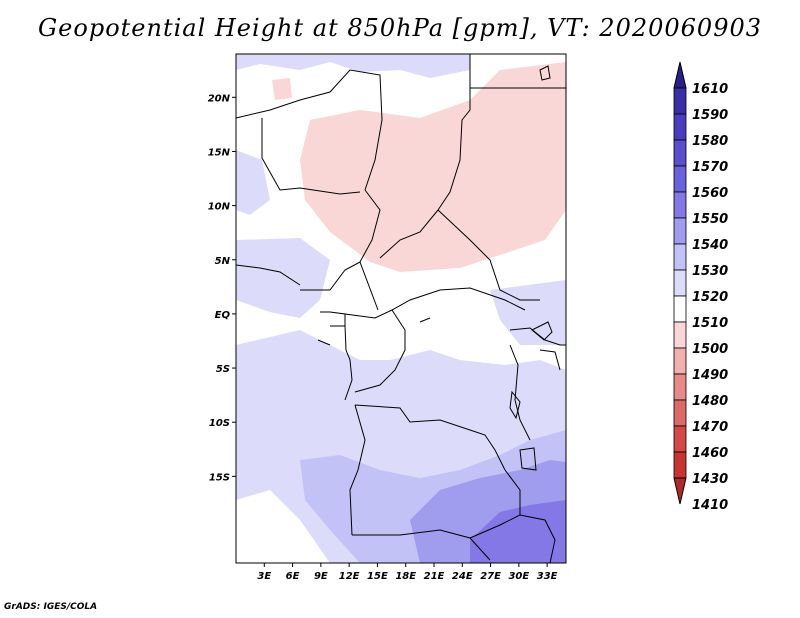 The image size is (800, 618). Describe the element at coordinates (710, 453) in the screenshot. I see `colorbar-label: 1460` at that location.